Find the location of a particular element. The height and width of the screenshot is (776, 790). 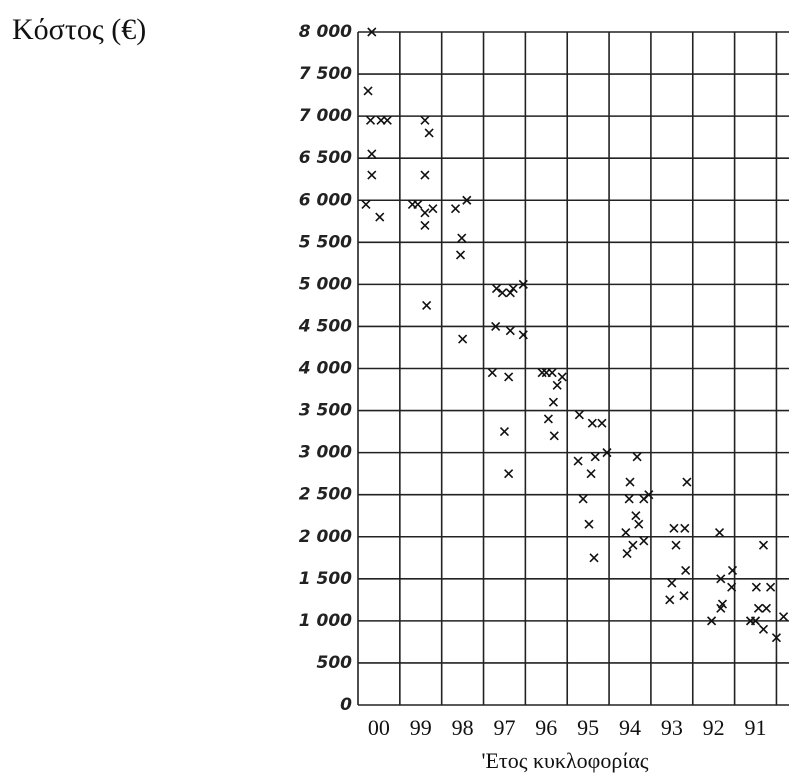

y-tick-label: 2 500 is located at coordinates (325, 495).